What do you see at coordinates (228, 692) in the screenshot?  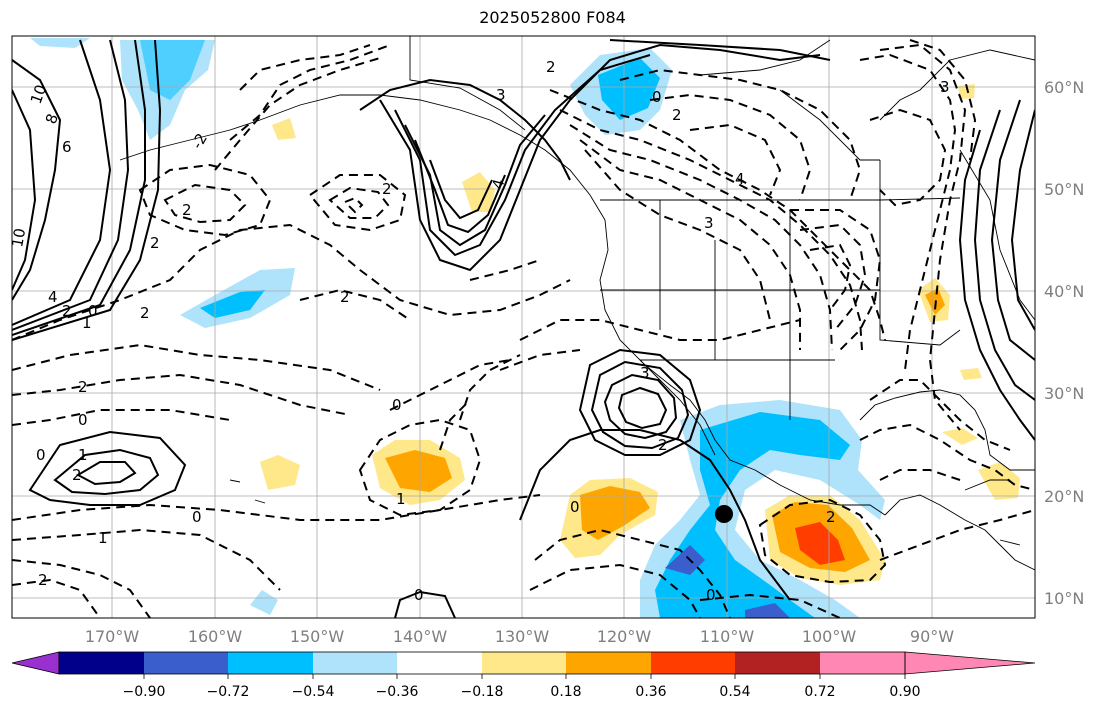 I see `colorbar-tick: −0.72` at bounding box center [228, 692].